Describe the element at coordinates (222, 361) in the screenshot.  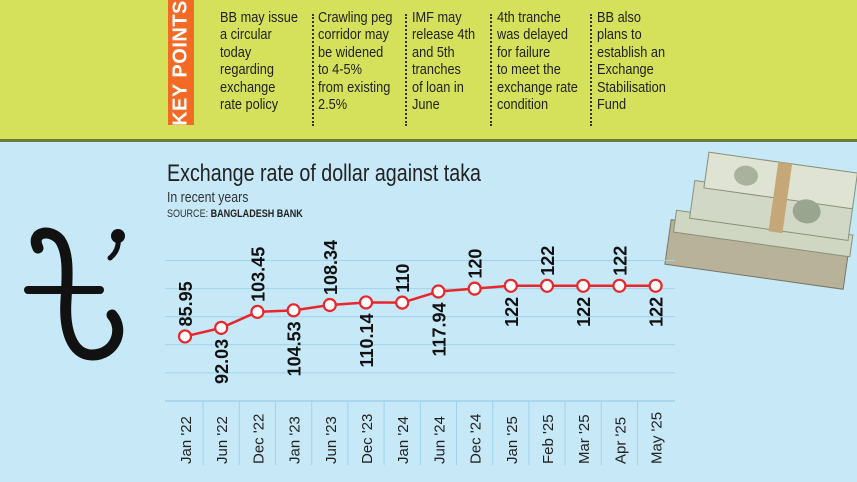
I see `data-label: 92.03` at that location.